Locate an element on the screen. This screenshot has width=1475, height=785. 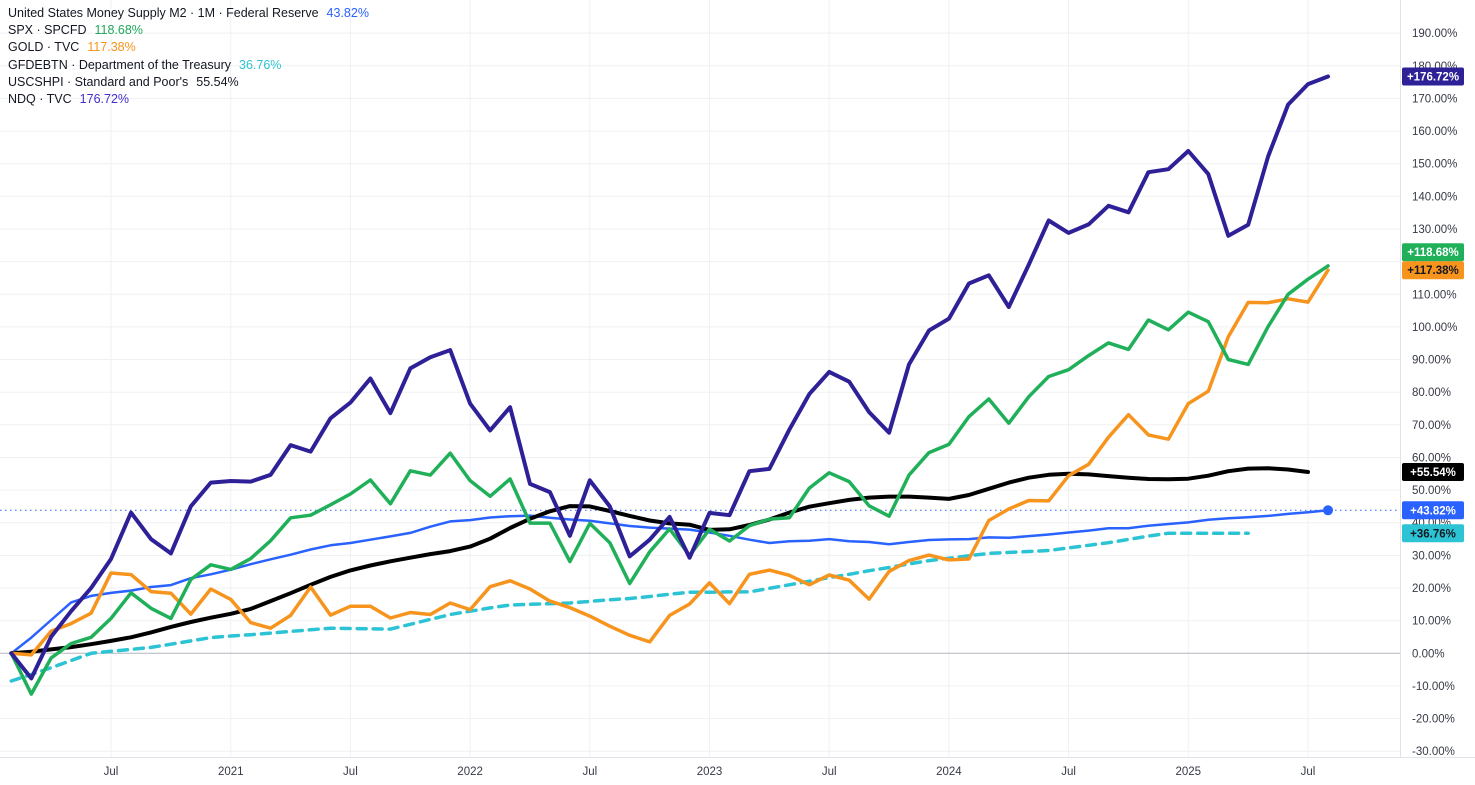
y-axis-label: 190.00% is located at coordinates (1434, 34).